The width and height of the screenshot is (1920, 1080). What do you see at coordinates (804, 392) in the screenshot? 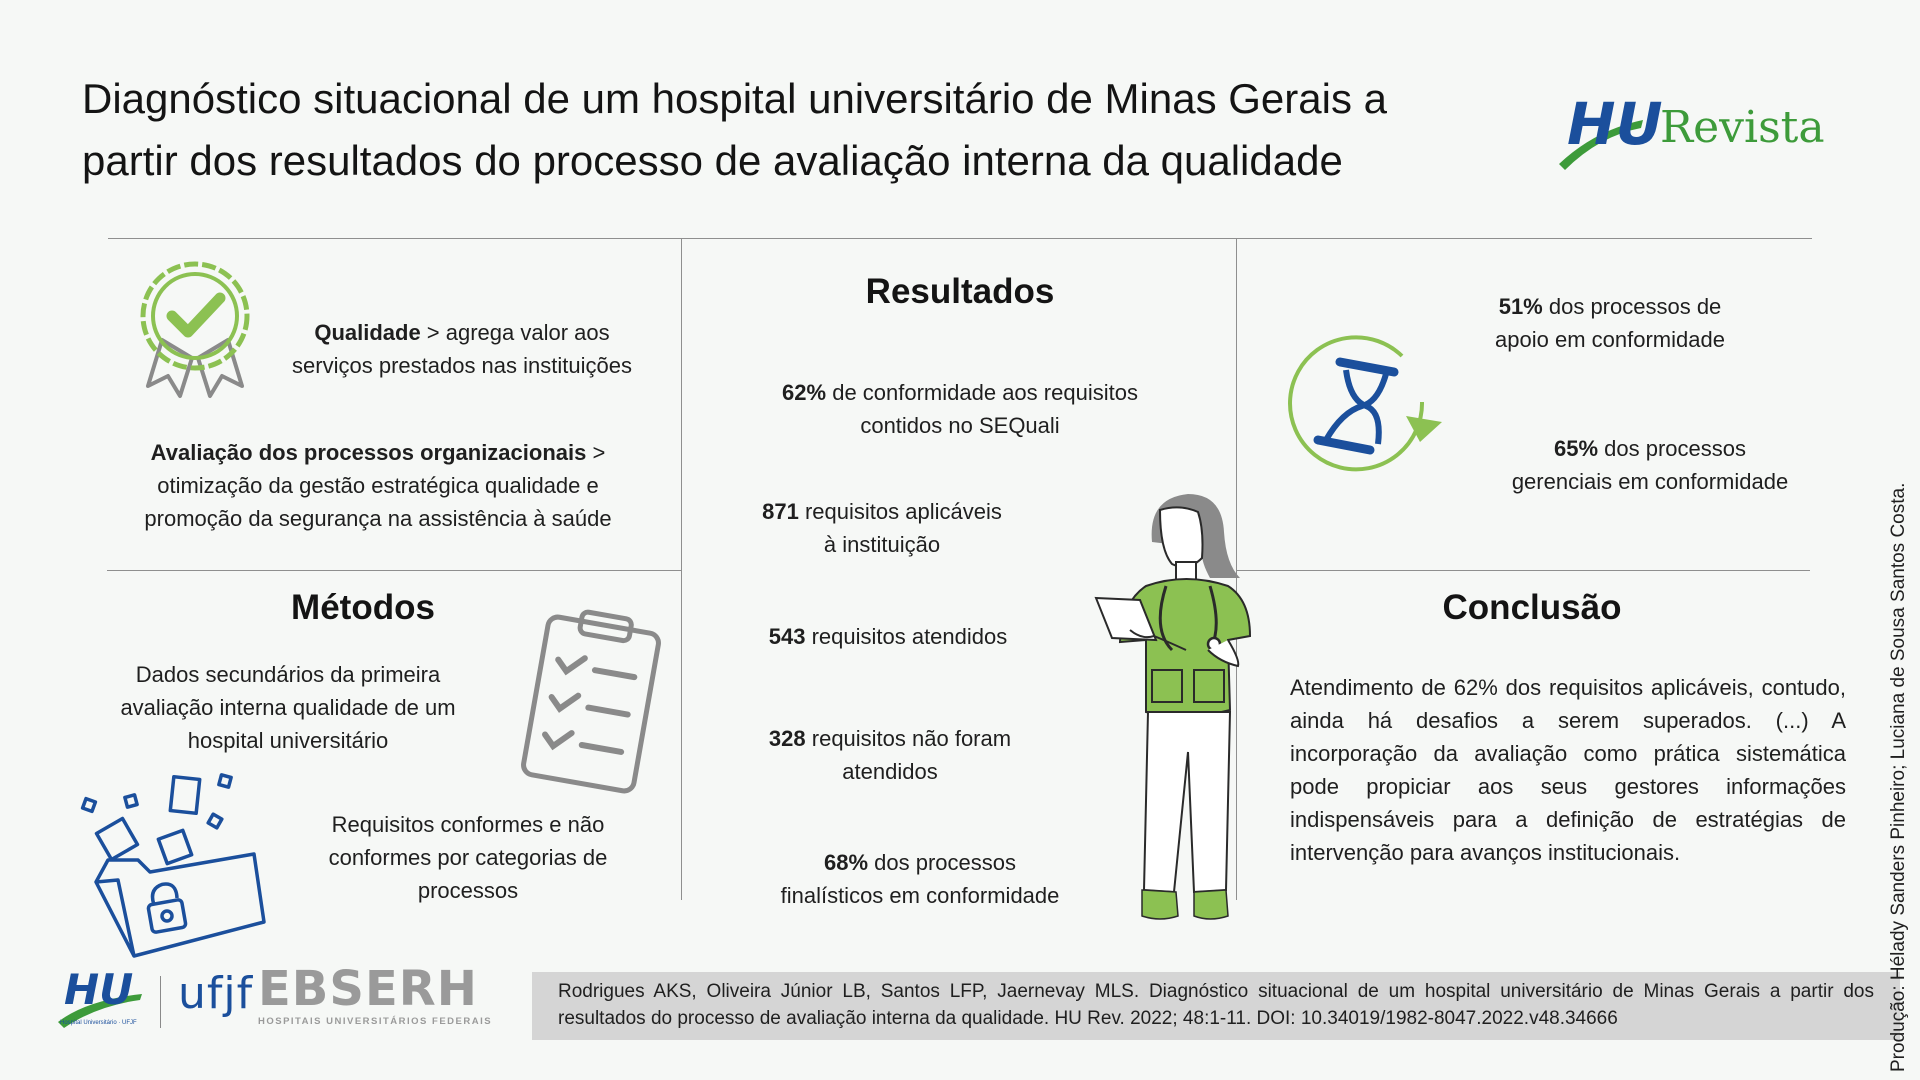
I see `resultado-1-bold: 62%` at bounding box center [804, 392].